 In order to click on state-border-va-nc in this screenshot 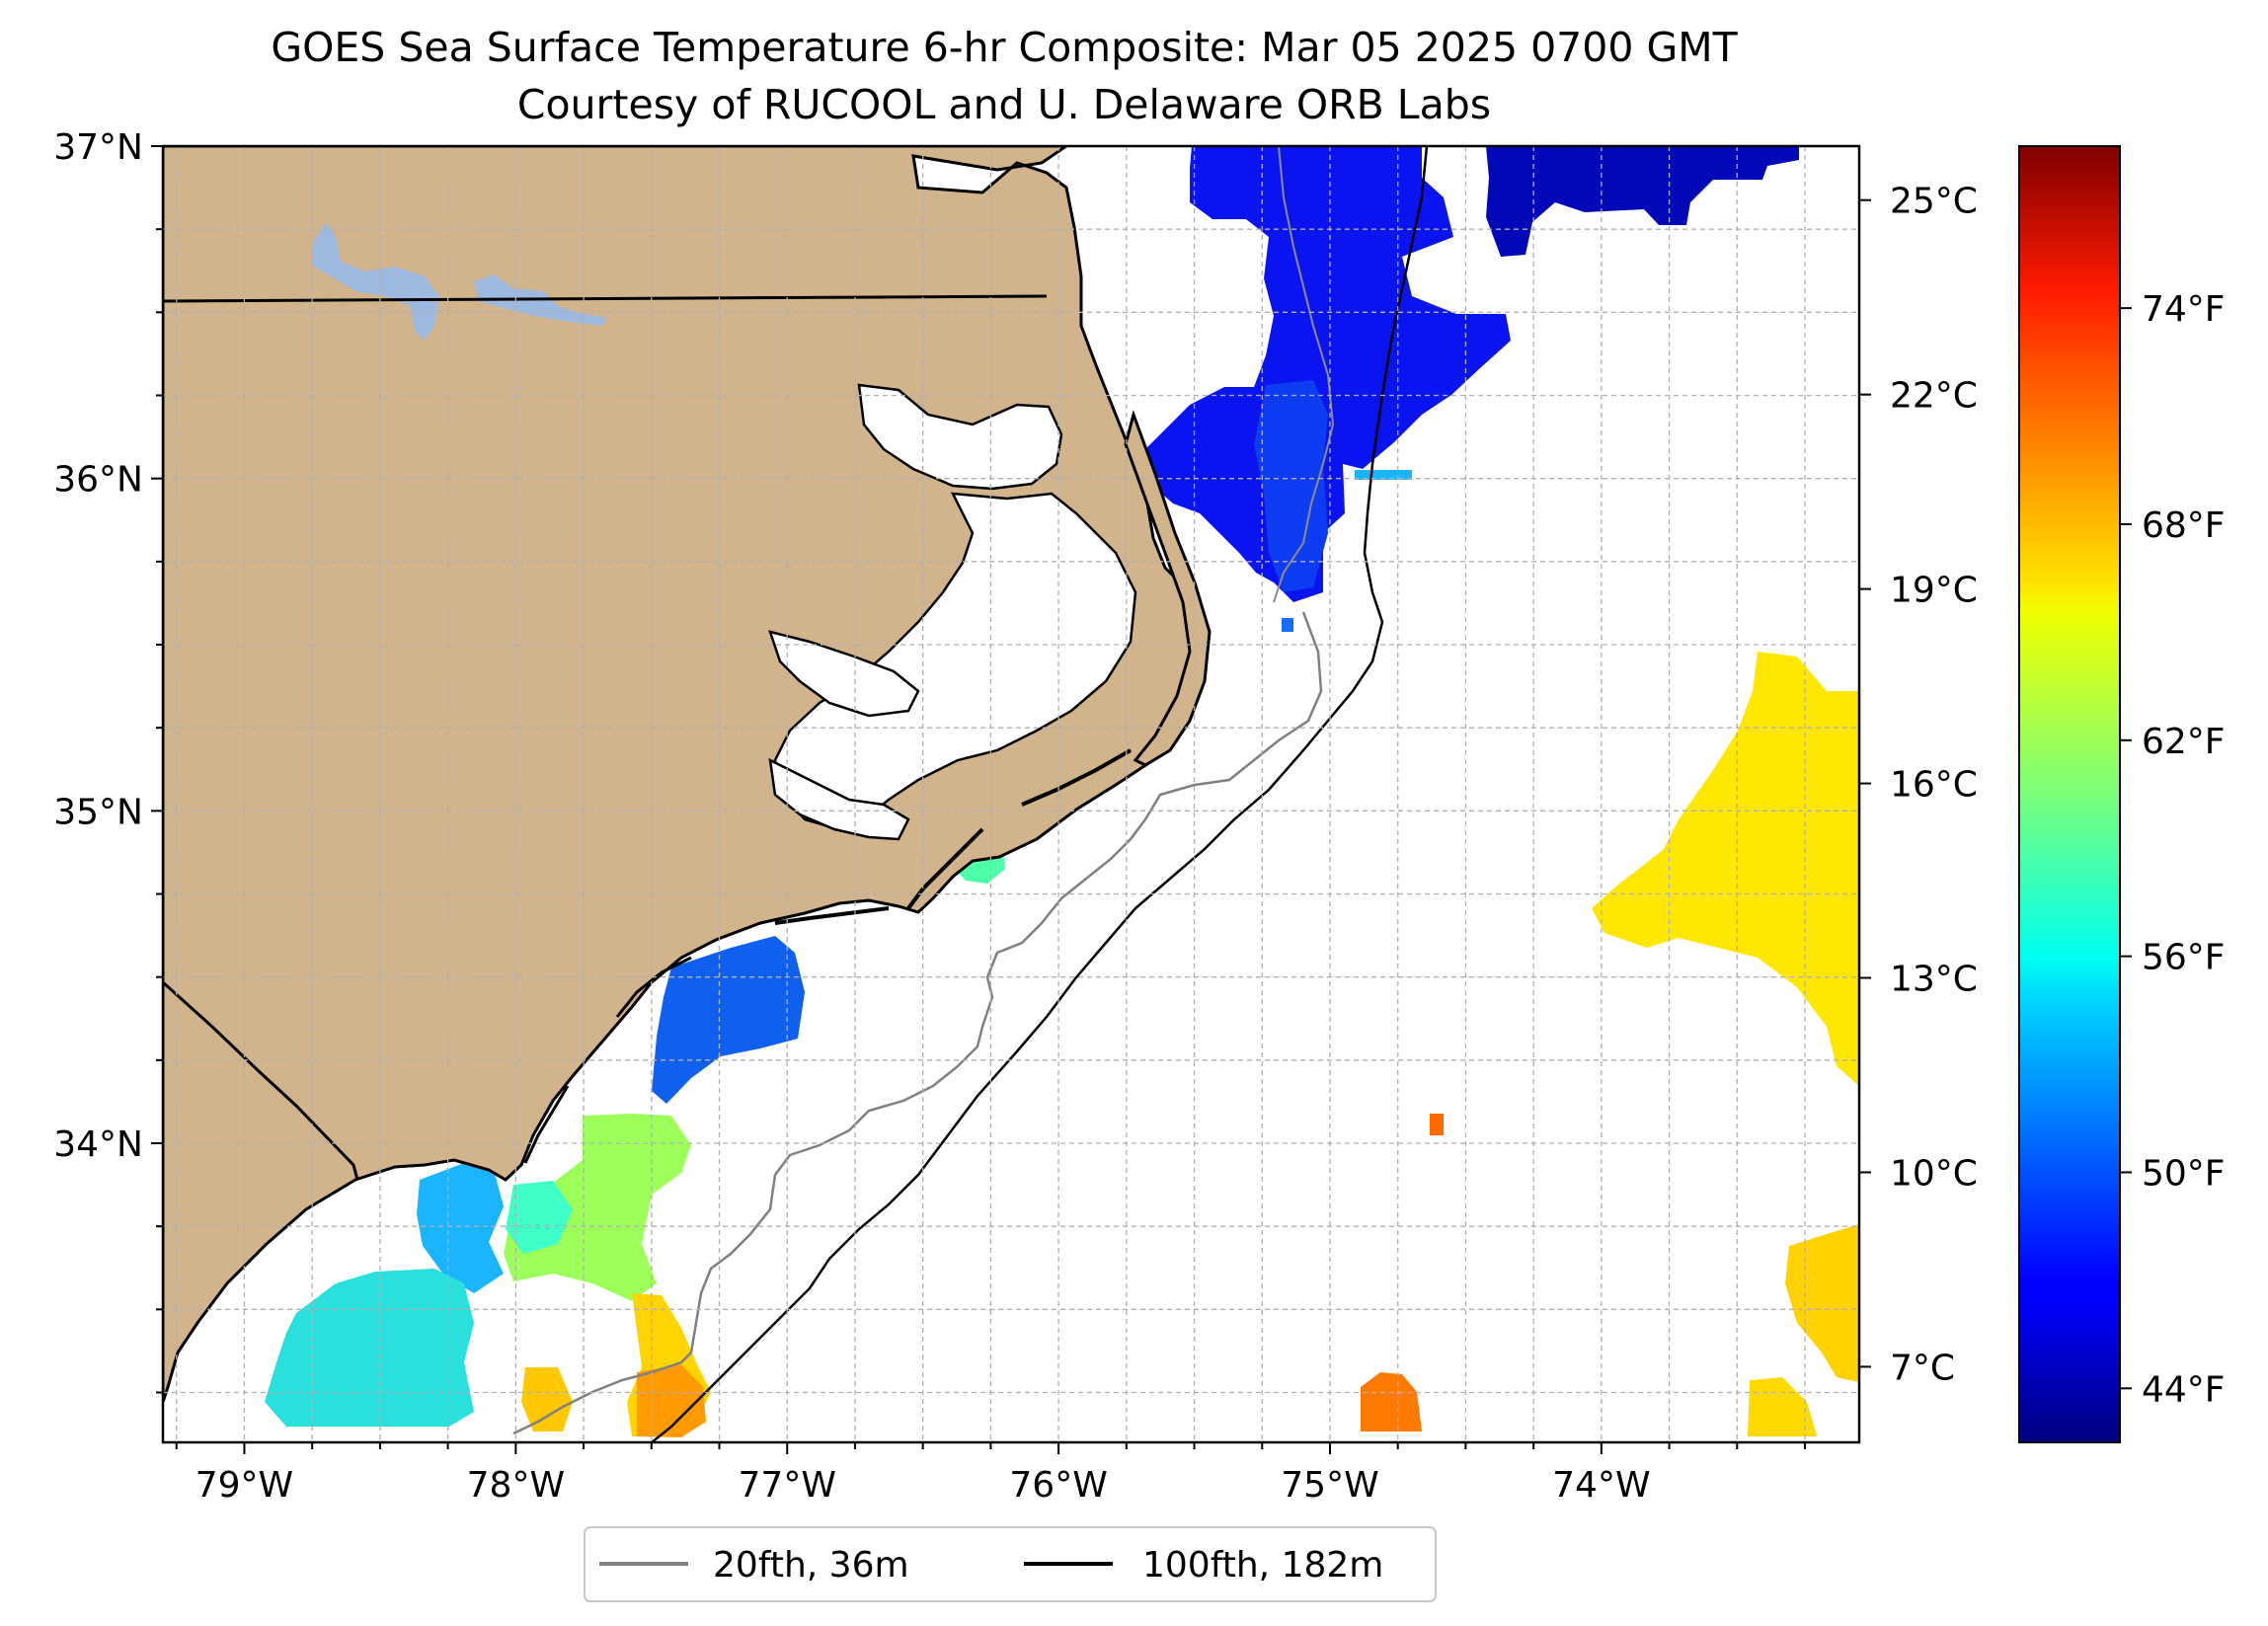, I will do `click(605, 298)`.